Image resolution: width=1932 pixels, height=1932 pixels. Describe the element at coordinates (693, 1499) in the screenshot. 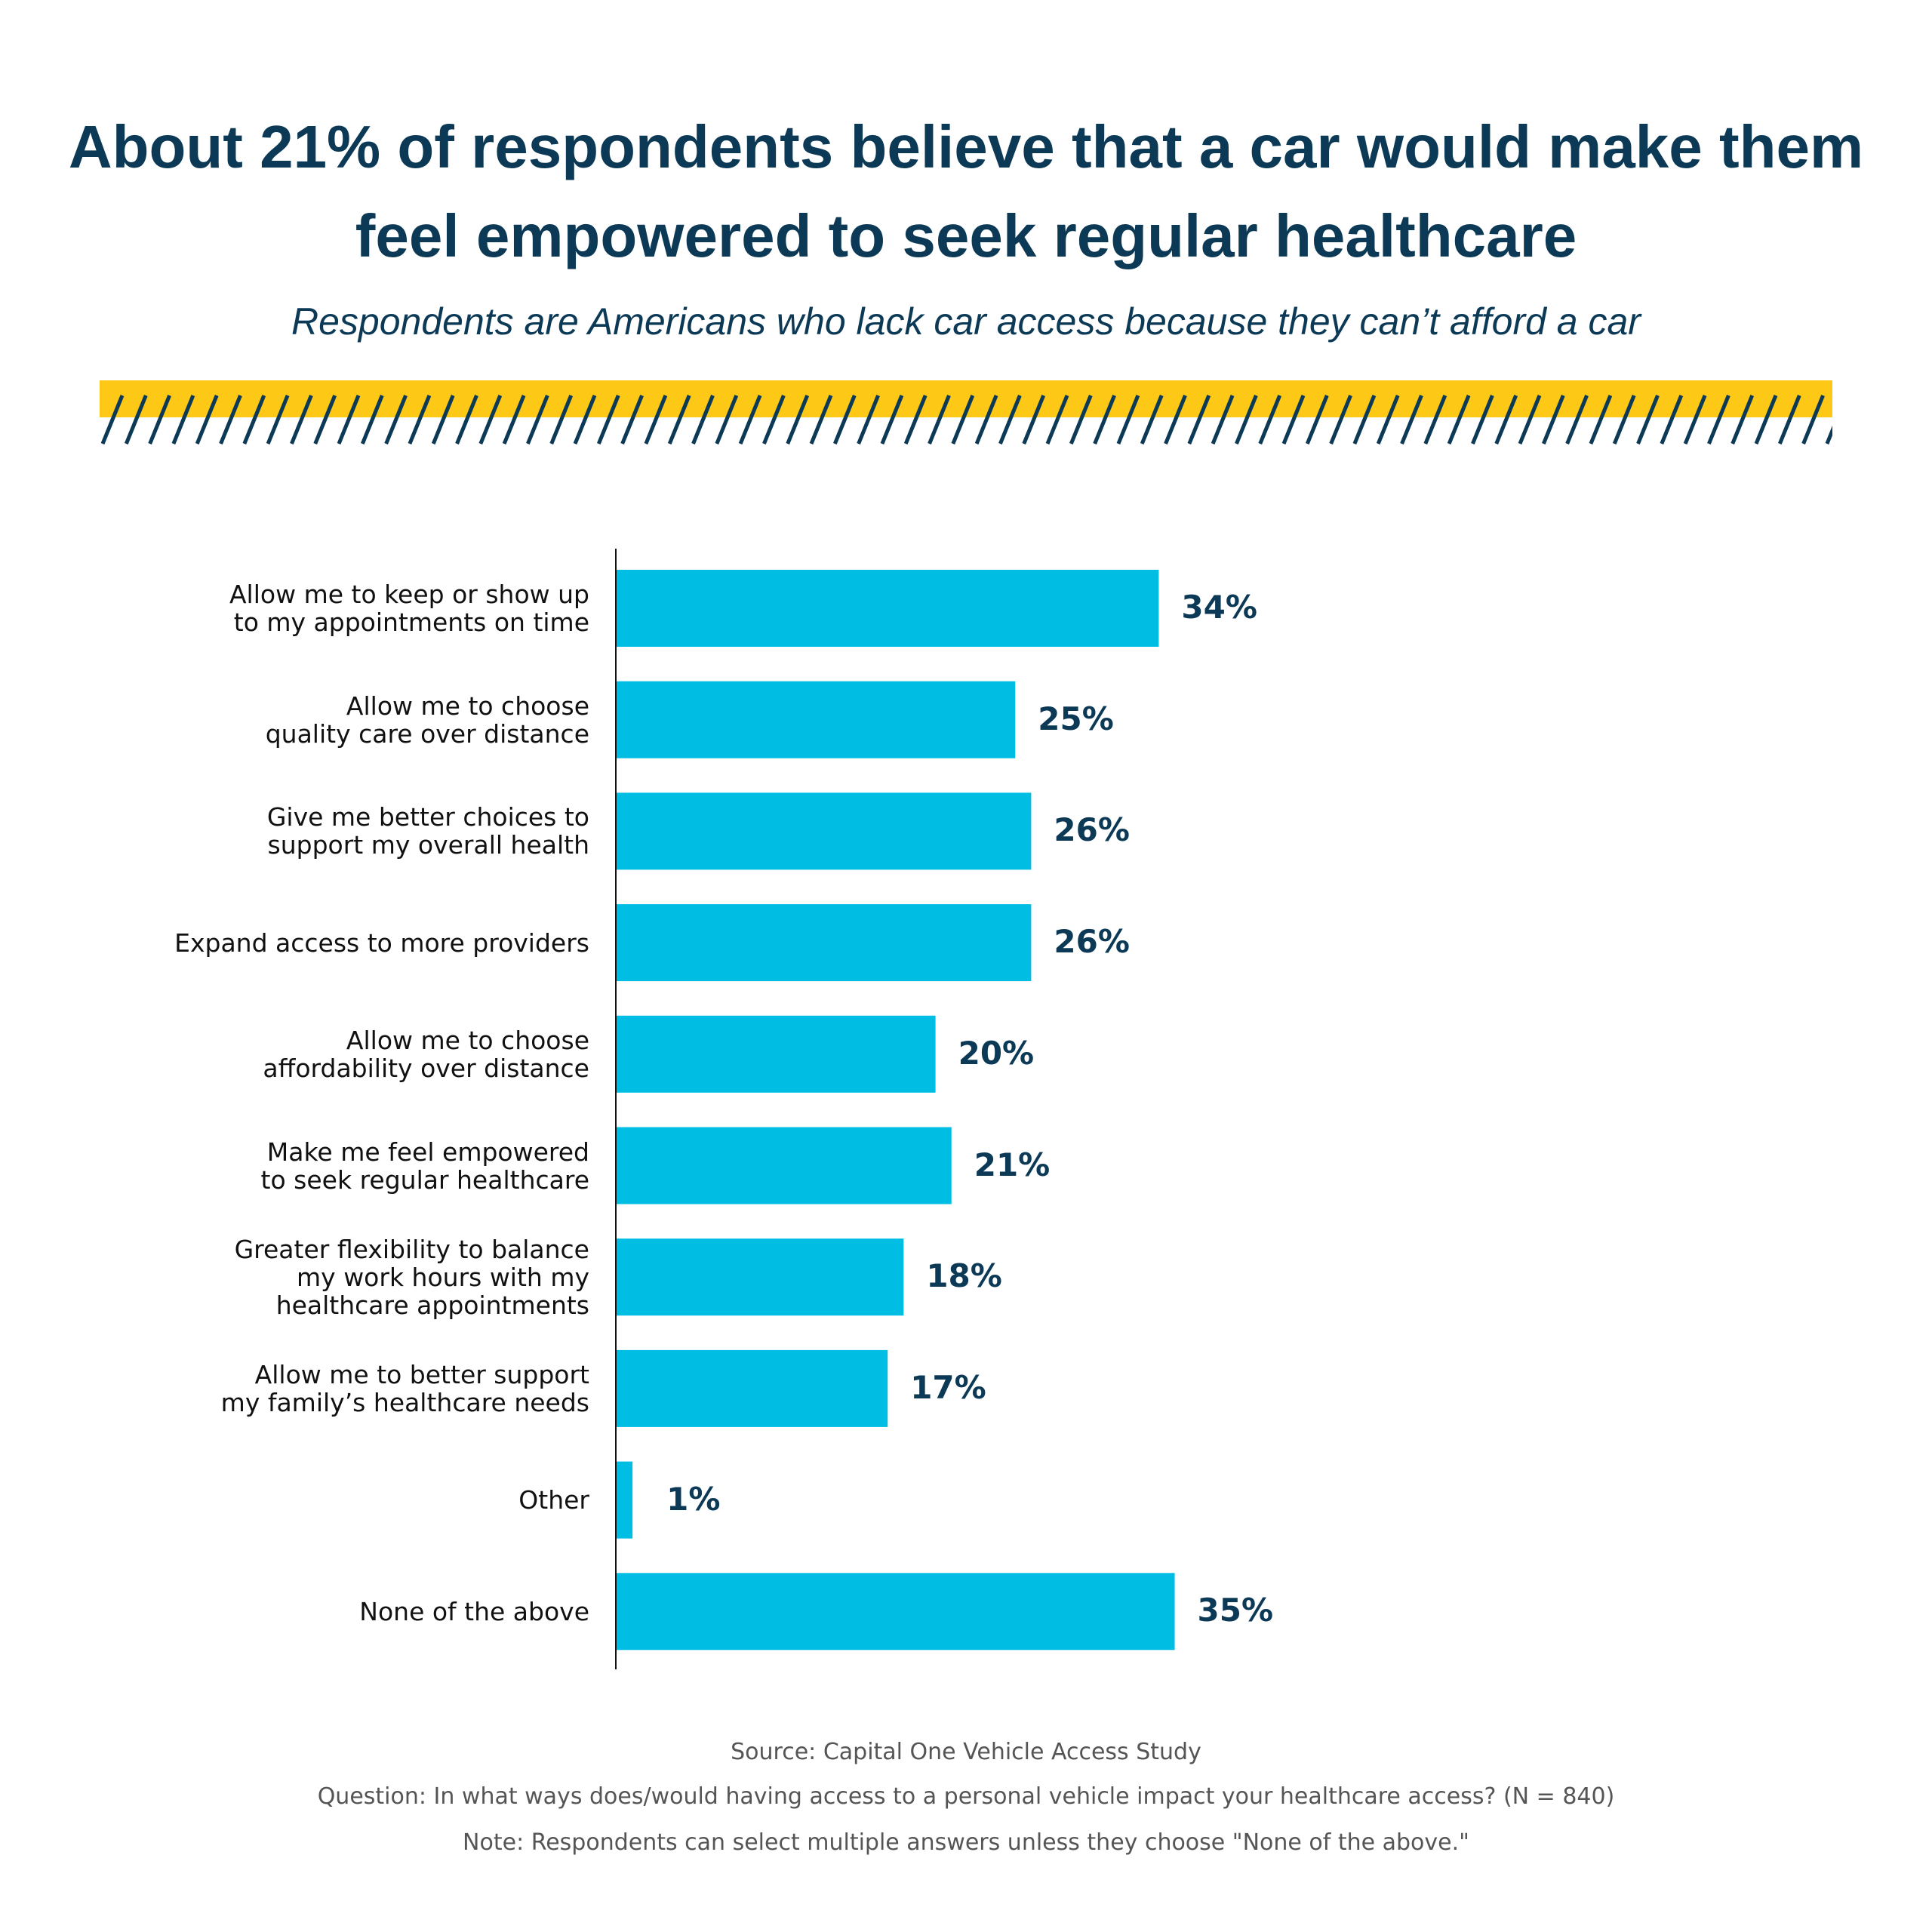

I see `value-label: 1%` at that location.